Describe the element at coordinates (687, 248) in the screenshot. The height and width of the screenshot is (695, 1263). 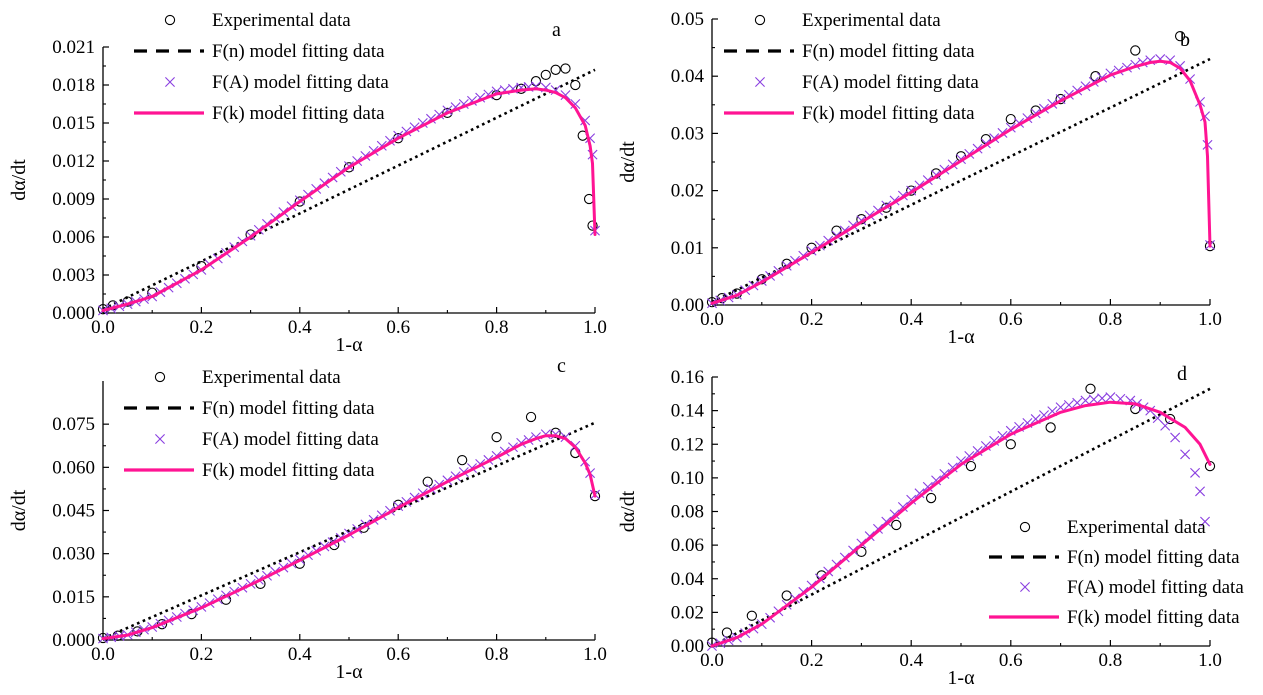
I see `y-tick-label: 0.01` at that location.